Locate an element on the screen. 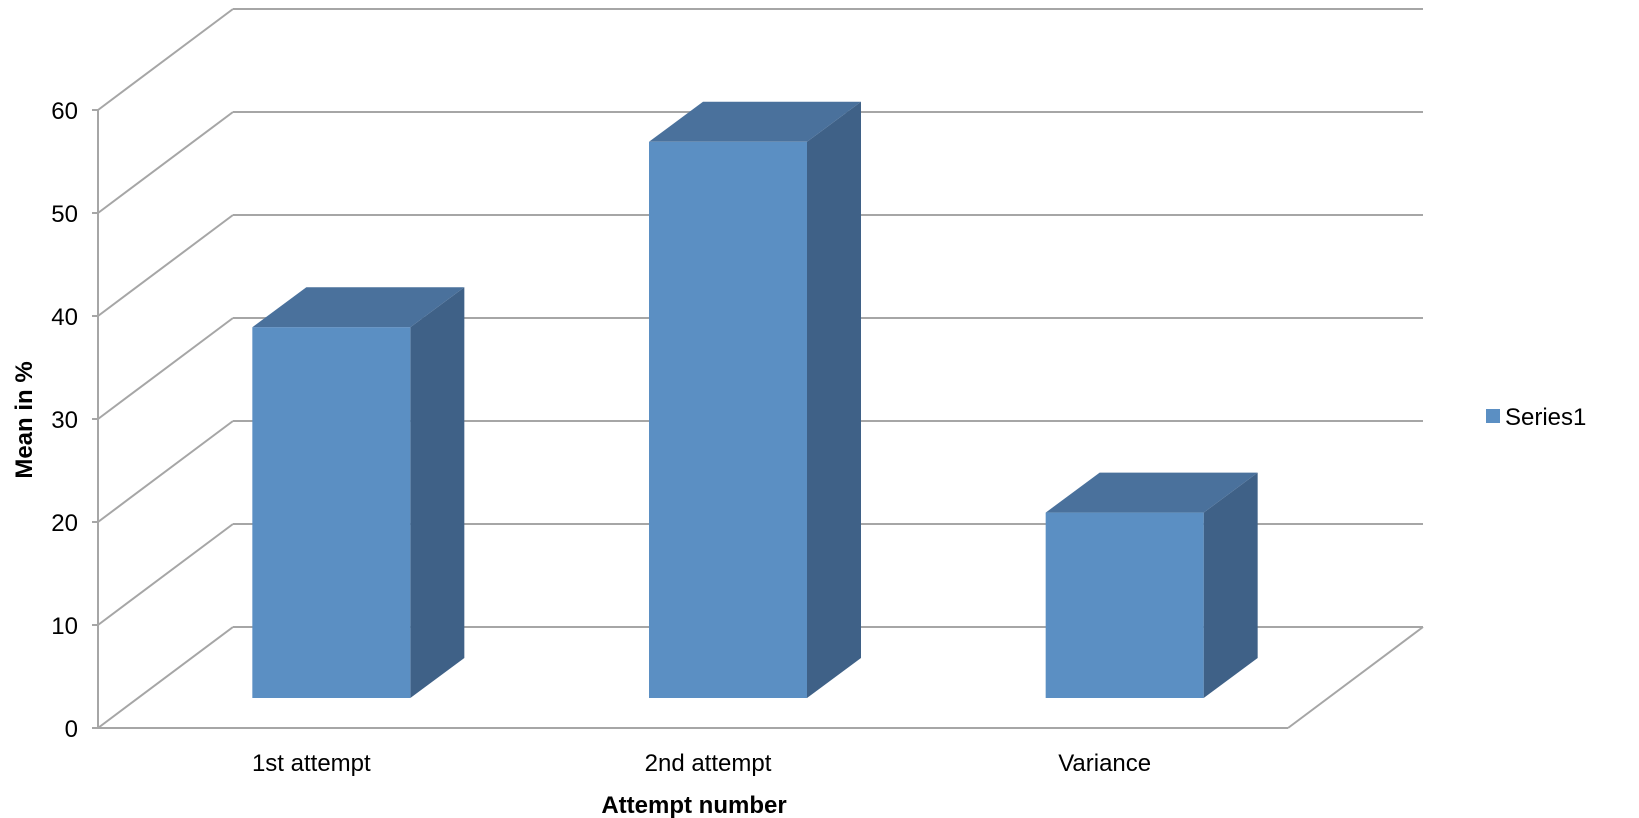  x-tick-label: 2nd attempt is located at coordinates (708, 763).